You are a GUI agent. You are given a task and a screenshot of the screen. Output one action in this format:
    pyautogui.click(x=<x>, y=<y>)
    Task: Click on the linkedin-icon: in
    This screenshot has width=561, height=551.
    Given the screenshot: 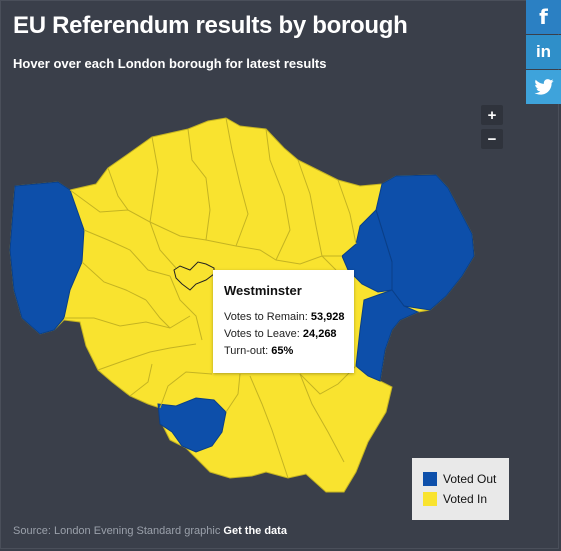 What is the action you would take?
    pyautogui.click(x=543, y=51)
    